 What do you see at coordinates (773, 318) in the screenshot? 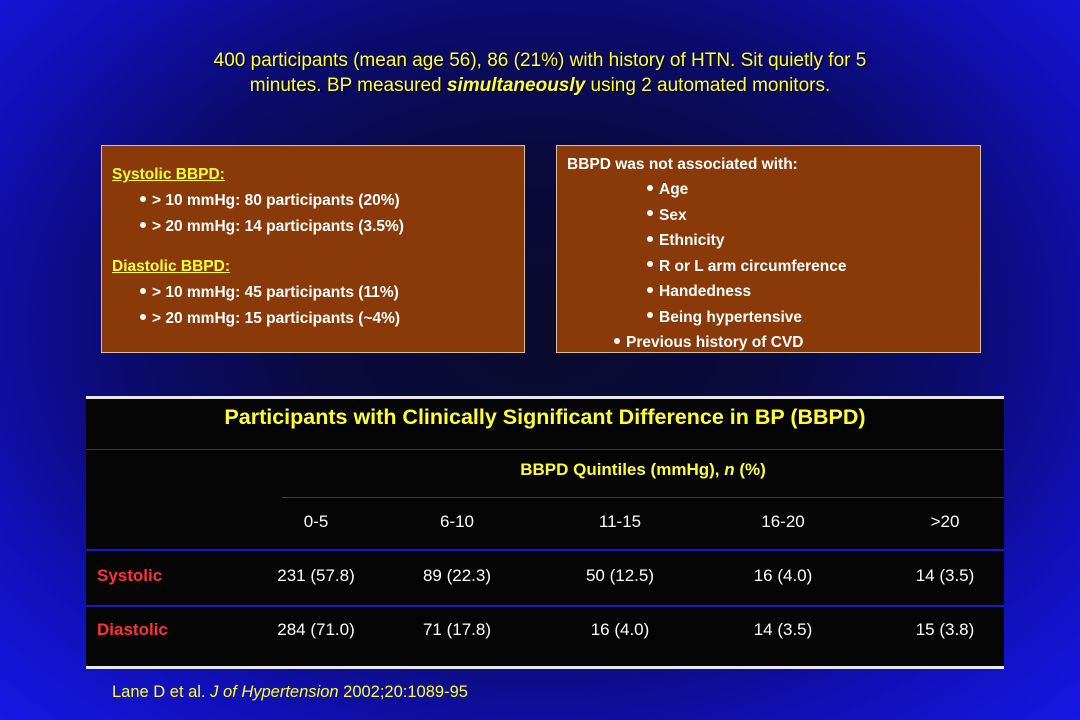
I see `not-associated-item: Being hypertensive` at bounding box center [773, 318].